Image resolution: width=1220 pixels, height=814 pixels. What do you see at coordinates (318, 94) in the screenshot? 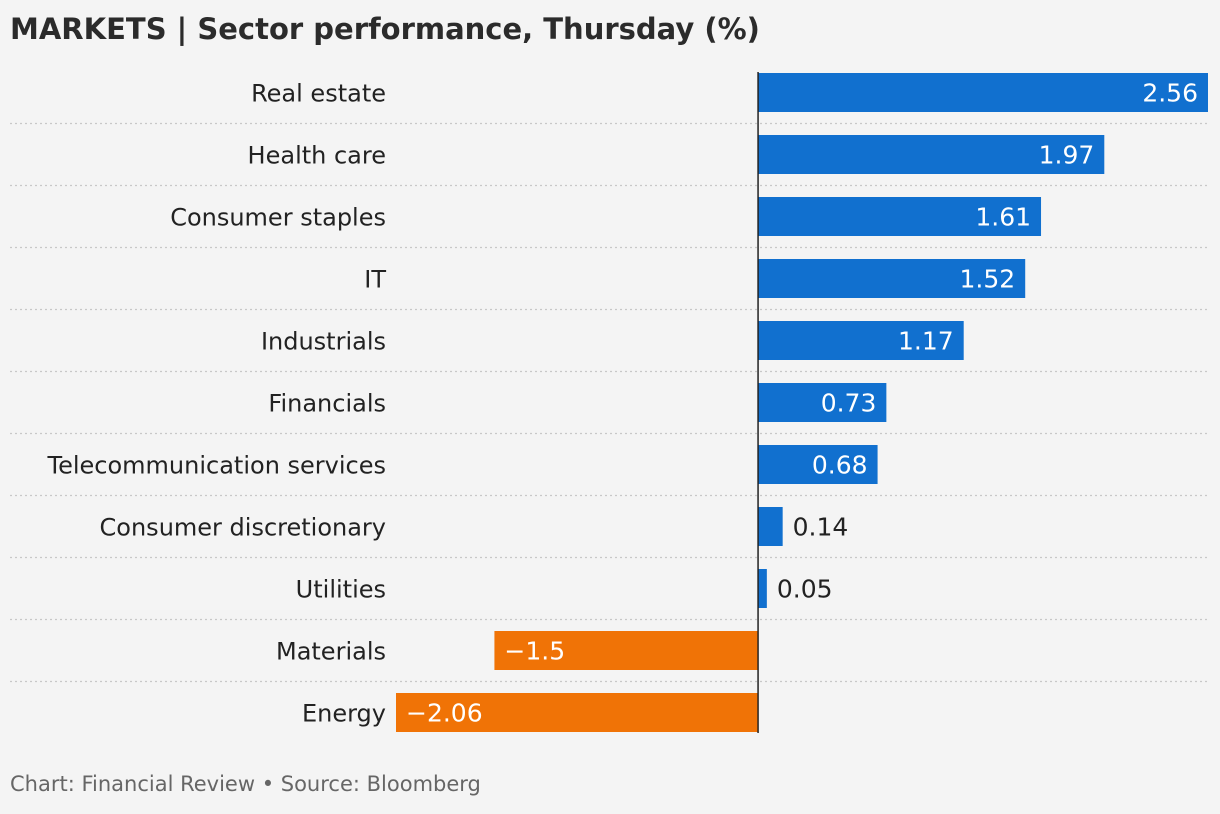
I see `category-label: Real estate` at bounding box center [318, 94].